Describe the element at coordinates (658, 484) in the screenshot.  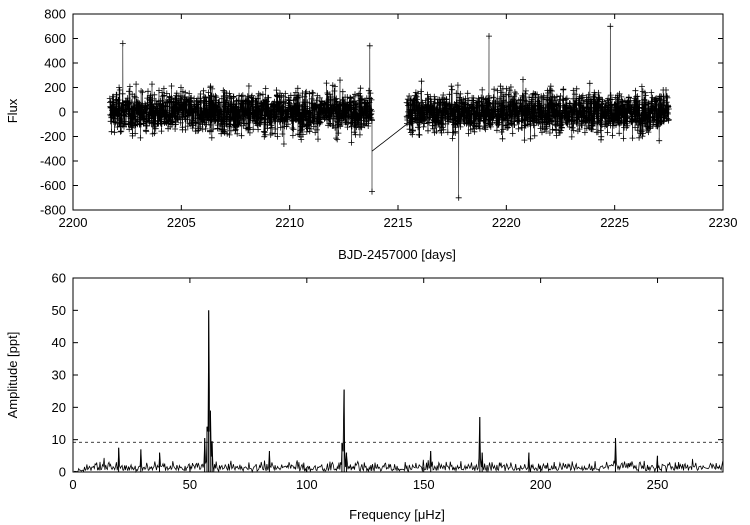
I see `periodogram-xtick-label: 250` at that location.